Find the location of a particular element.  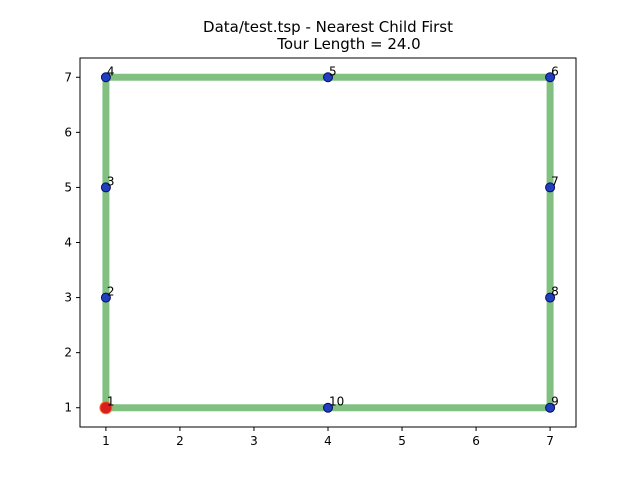

y-tick-label-5: 5 is located at coordinates (68, 187).